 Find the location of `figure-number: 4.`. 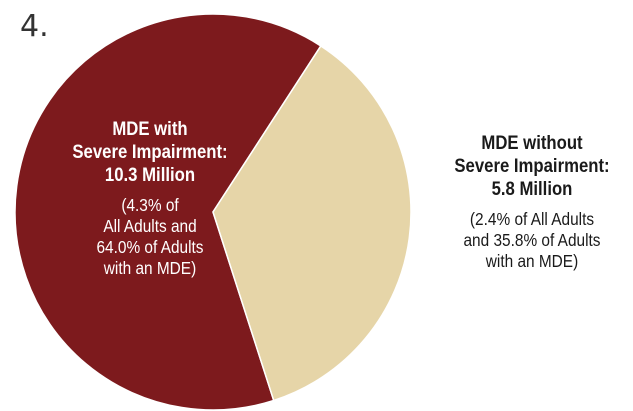

figure-number: 4. is located at coordinates (34, 26).